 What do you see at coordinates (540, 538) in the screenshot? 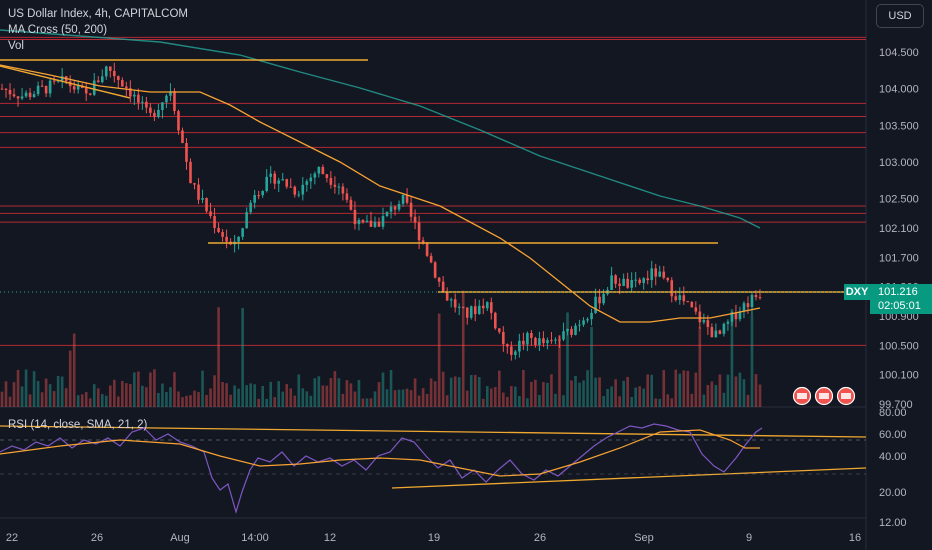
I see `time-tick-label: 26` at bounding box center [540, 538].